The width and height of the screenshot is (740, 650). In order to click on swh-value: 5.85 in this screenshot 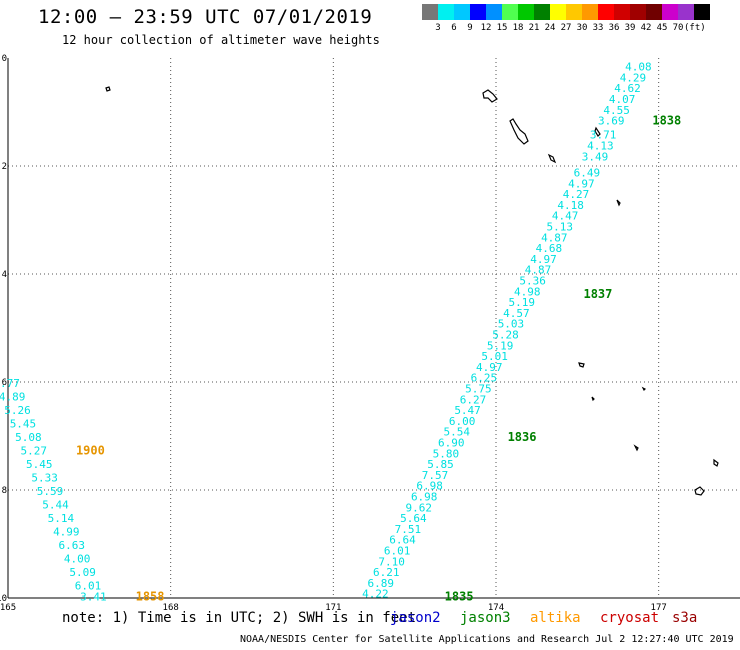, I will do `click(440, 464)`.